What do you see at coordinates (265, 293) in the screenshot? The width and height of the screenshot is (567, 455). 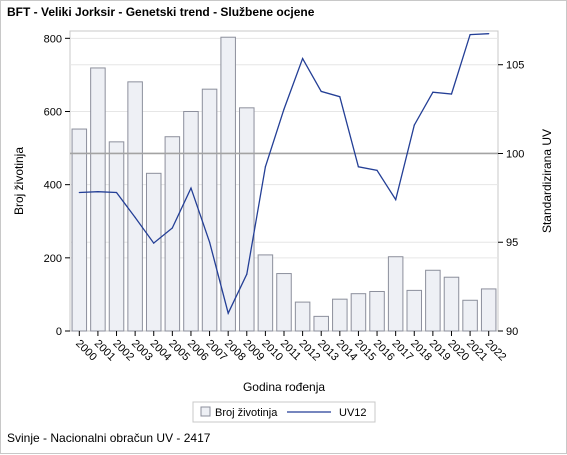 I see `bar-2010` at bounding box center [265, 293].